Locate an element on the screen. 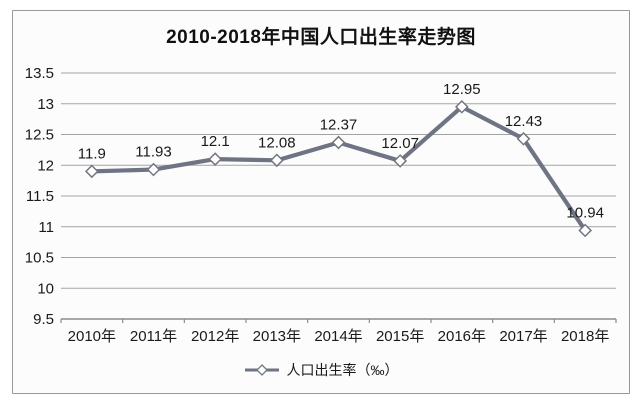 The height and width of the screenshot is (402, 640). x-tick-label: 2014年 is located at coordinates (338, 336).